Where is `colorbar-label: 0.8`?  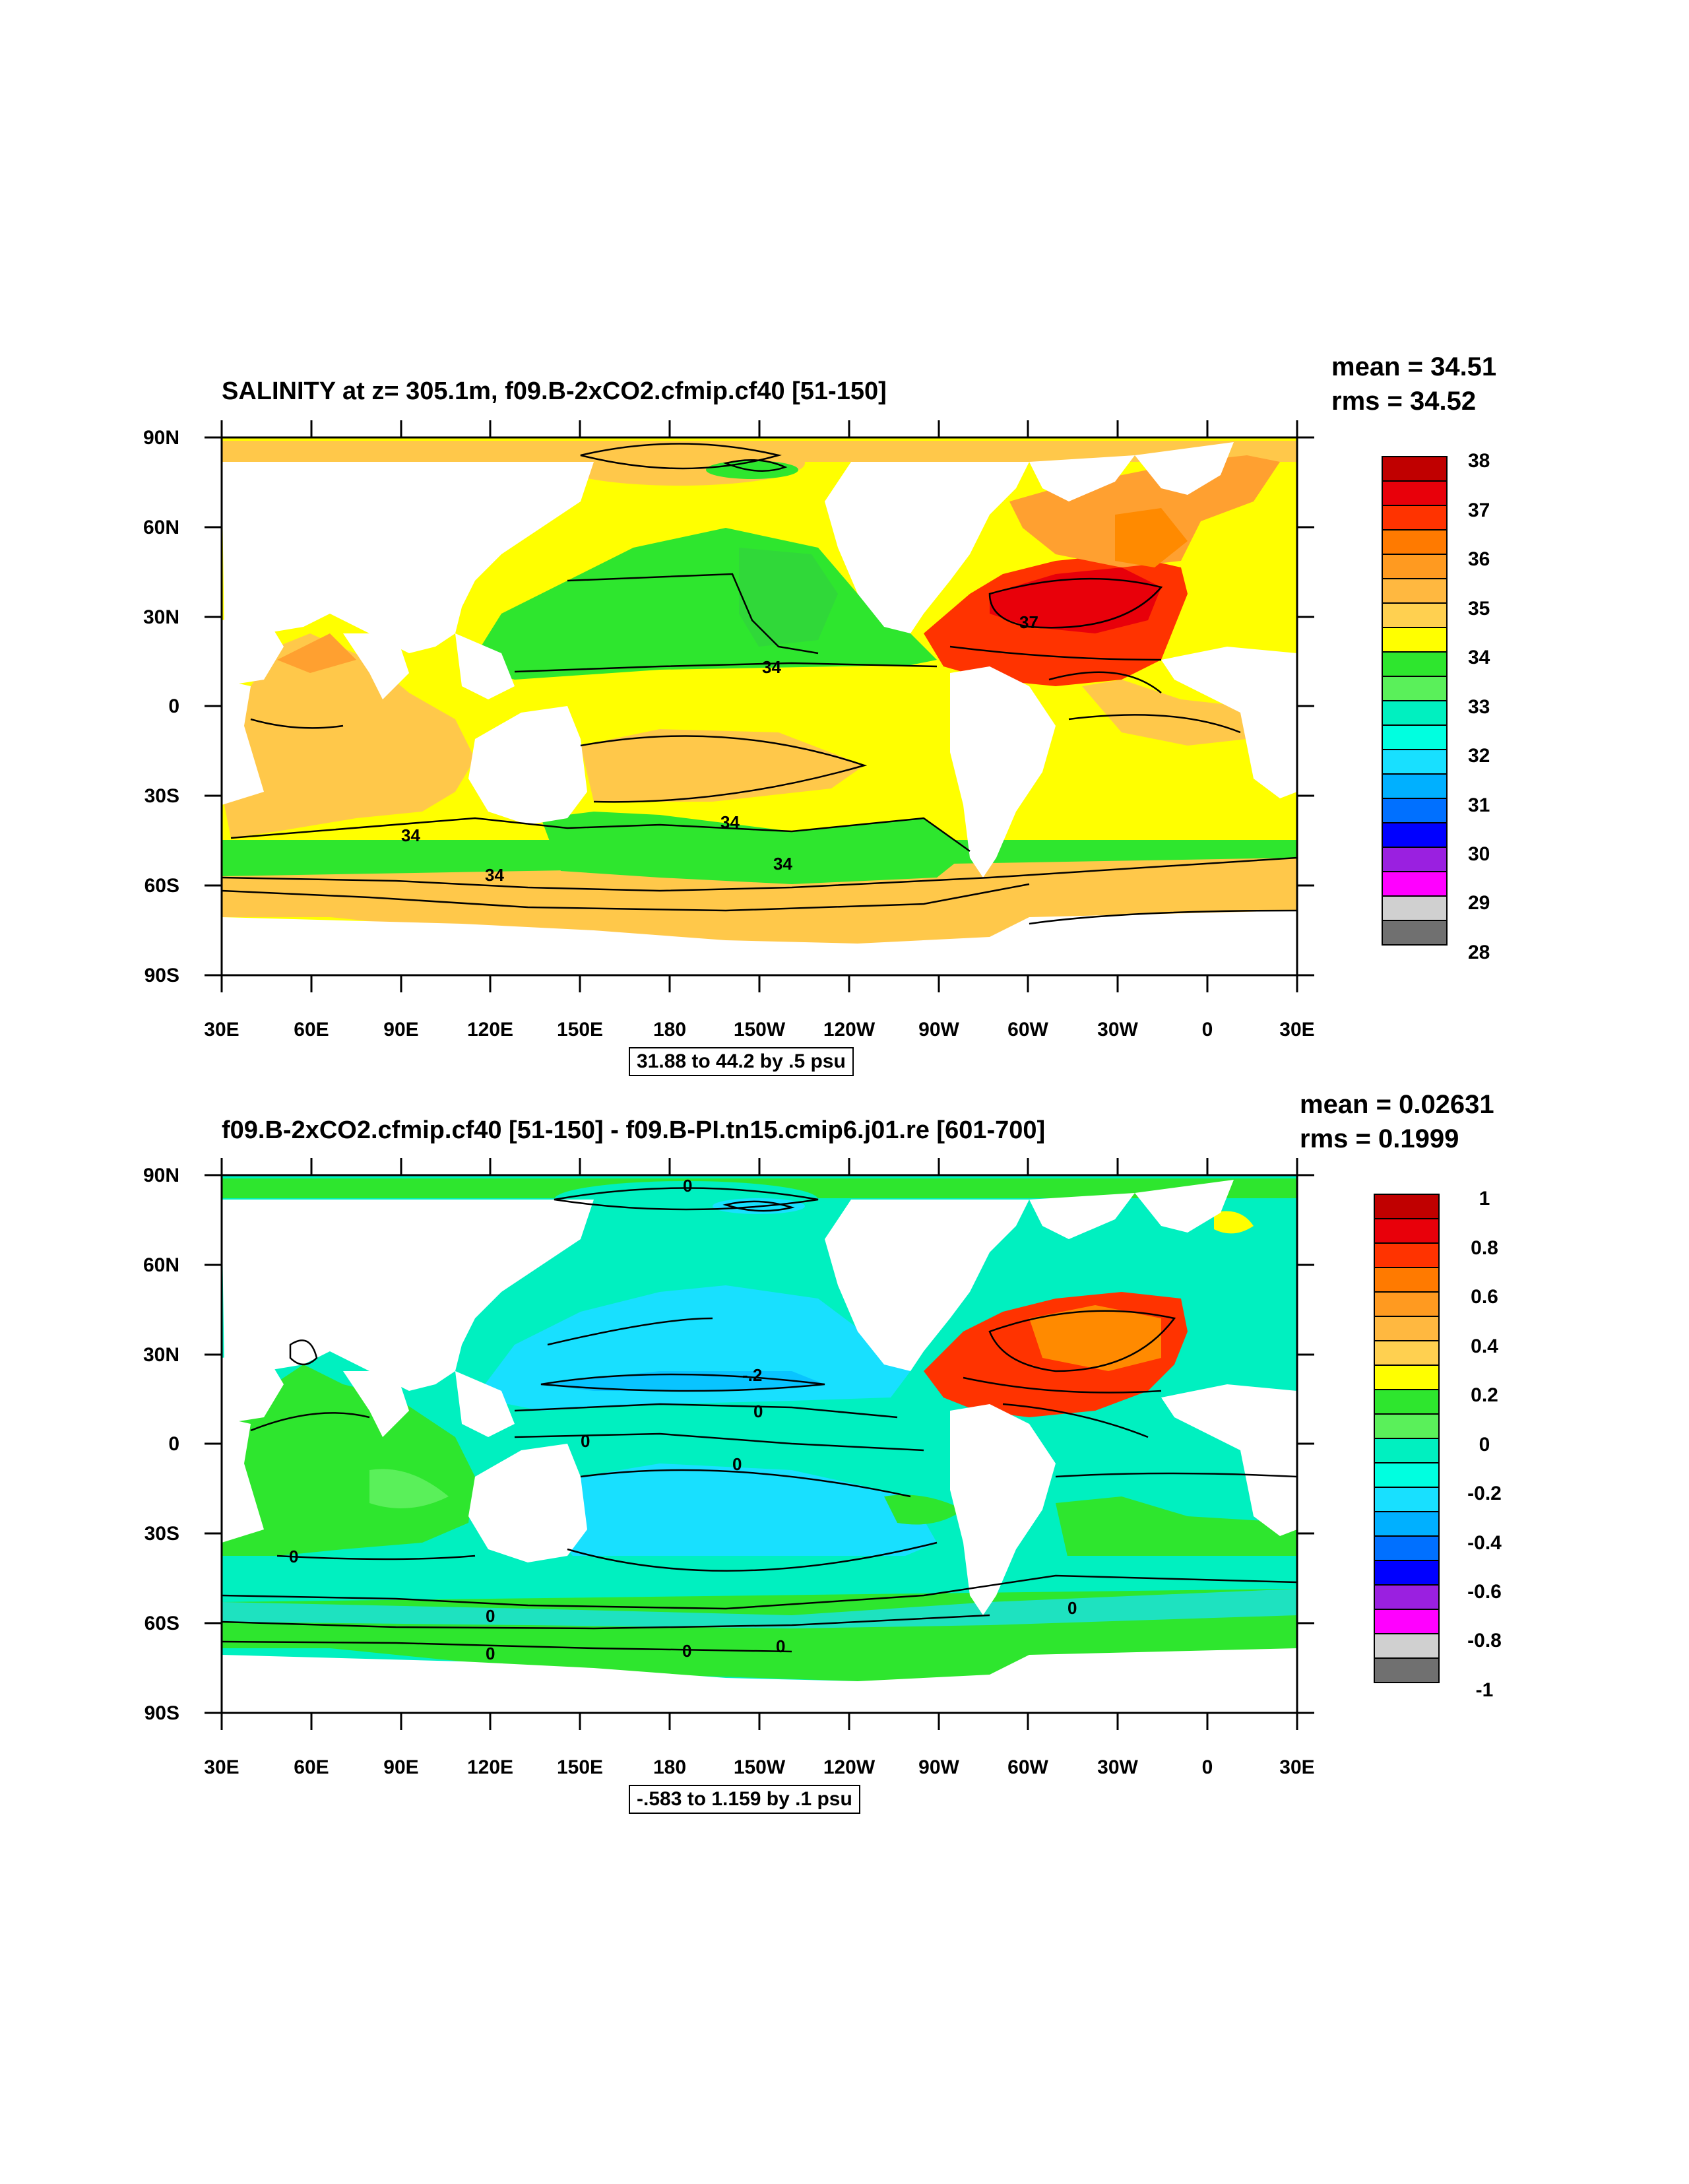 colorbar-label: 0.8 is located at coordinates (1484, 1248).